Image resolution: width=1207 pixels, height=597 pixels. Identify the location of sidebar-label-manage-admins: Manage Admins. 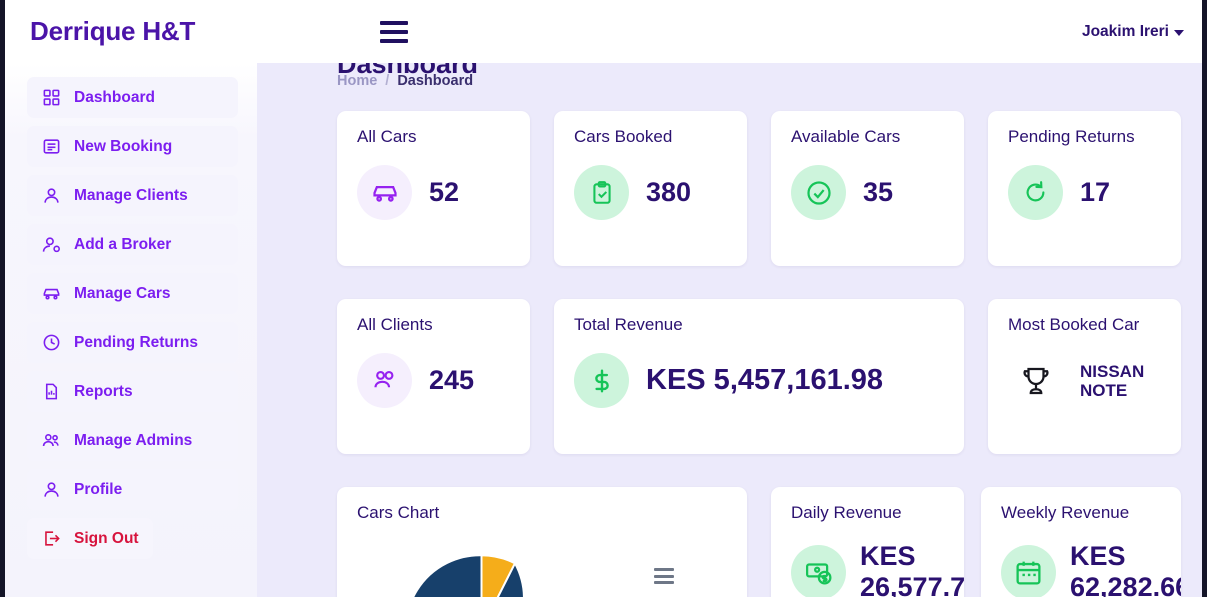
(133, 440).